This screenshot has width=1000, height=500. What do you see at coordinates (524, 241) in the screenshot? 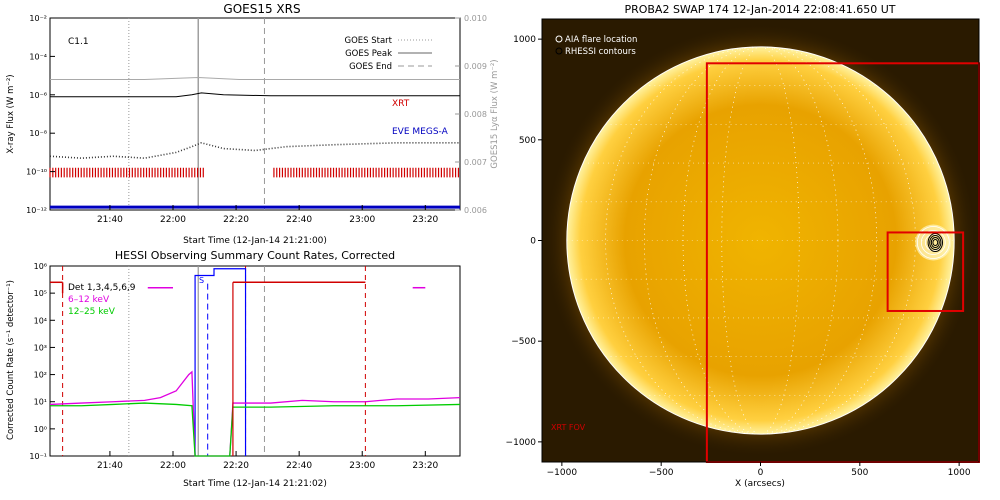
I see `swap-y-ticks: −1000 −500 0 500 1000` at bounding box center [524, 241].